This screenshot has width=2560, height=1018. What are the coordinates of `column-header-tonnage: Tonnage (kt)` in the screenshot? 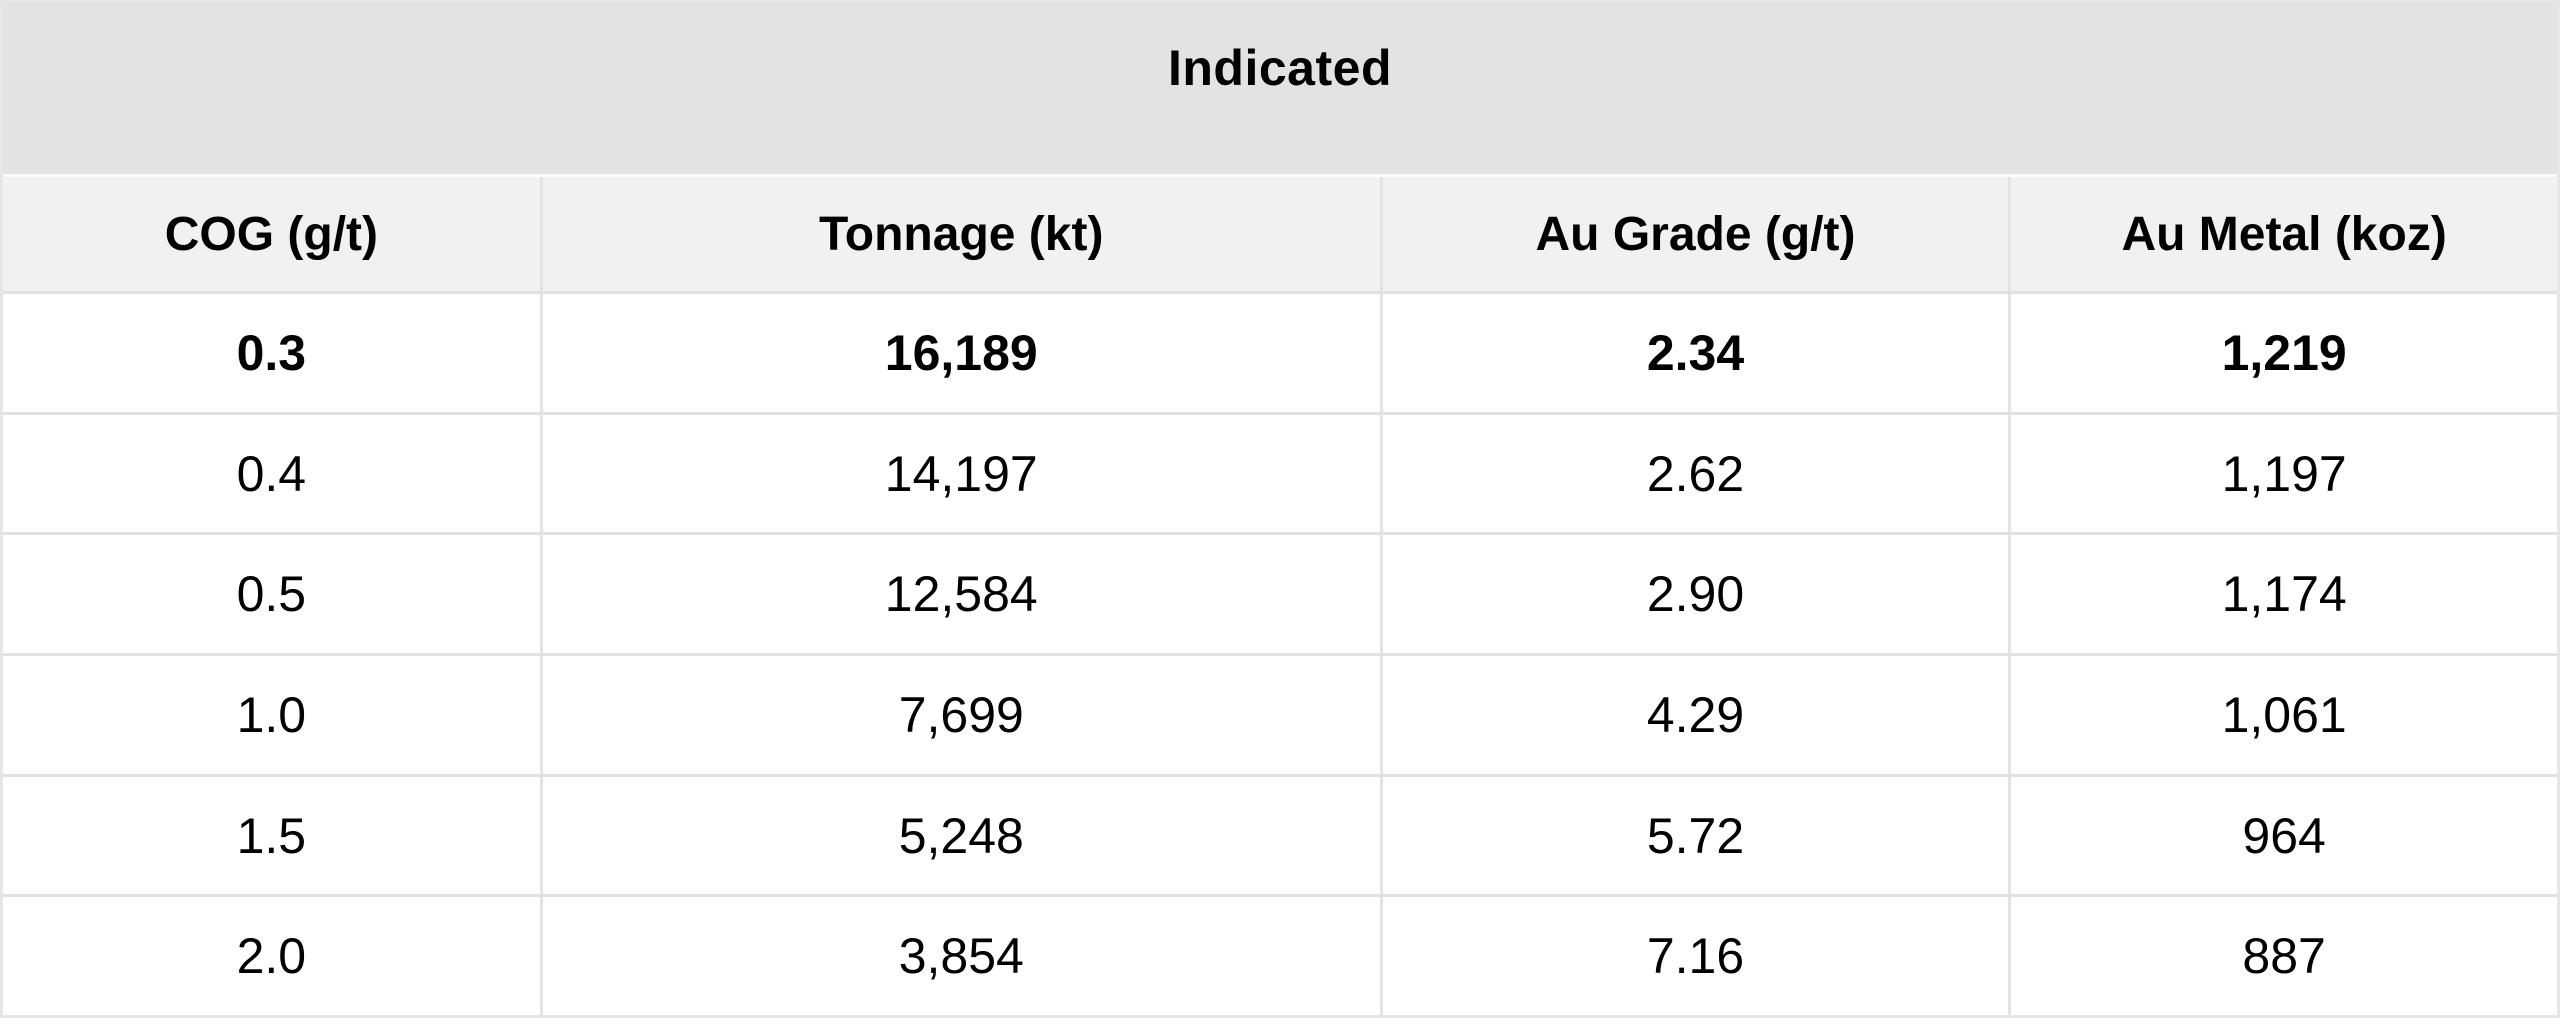 It's located at (959, 234).